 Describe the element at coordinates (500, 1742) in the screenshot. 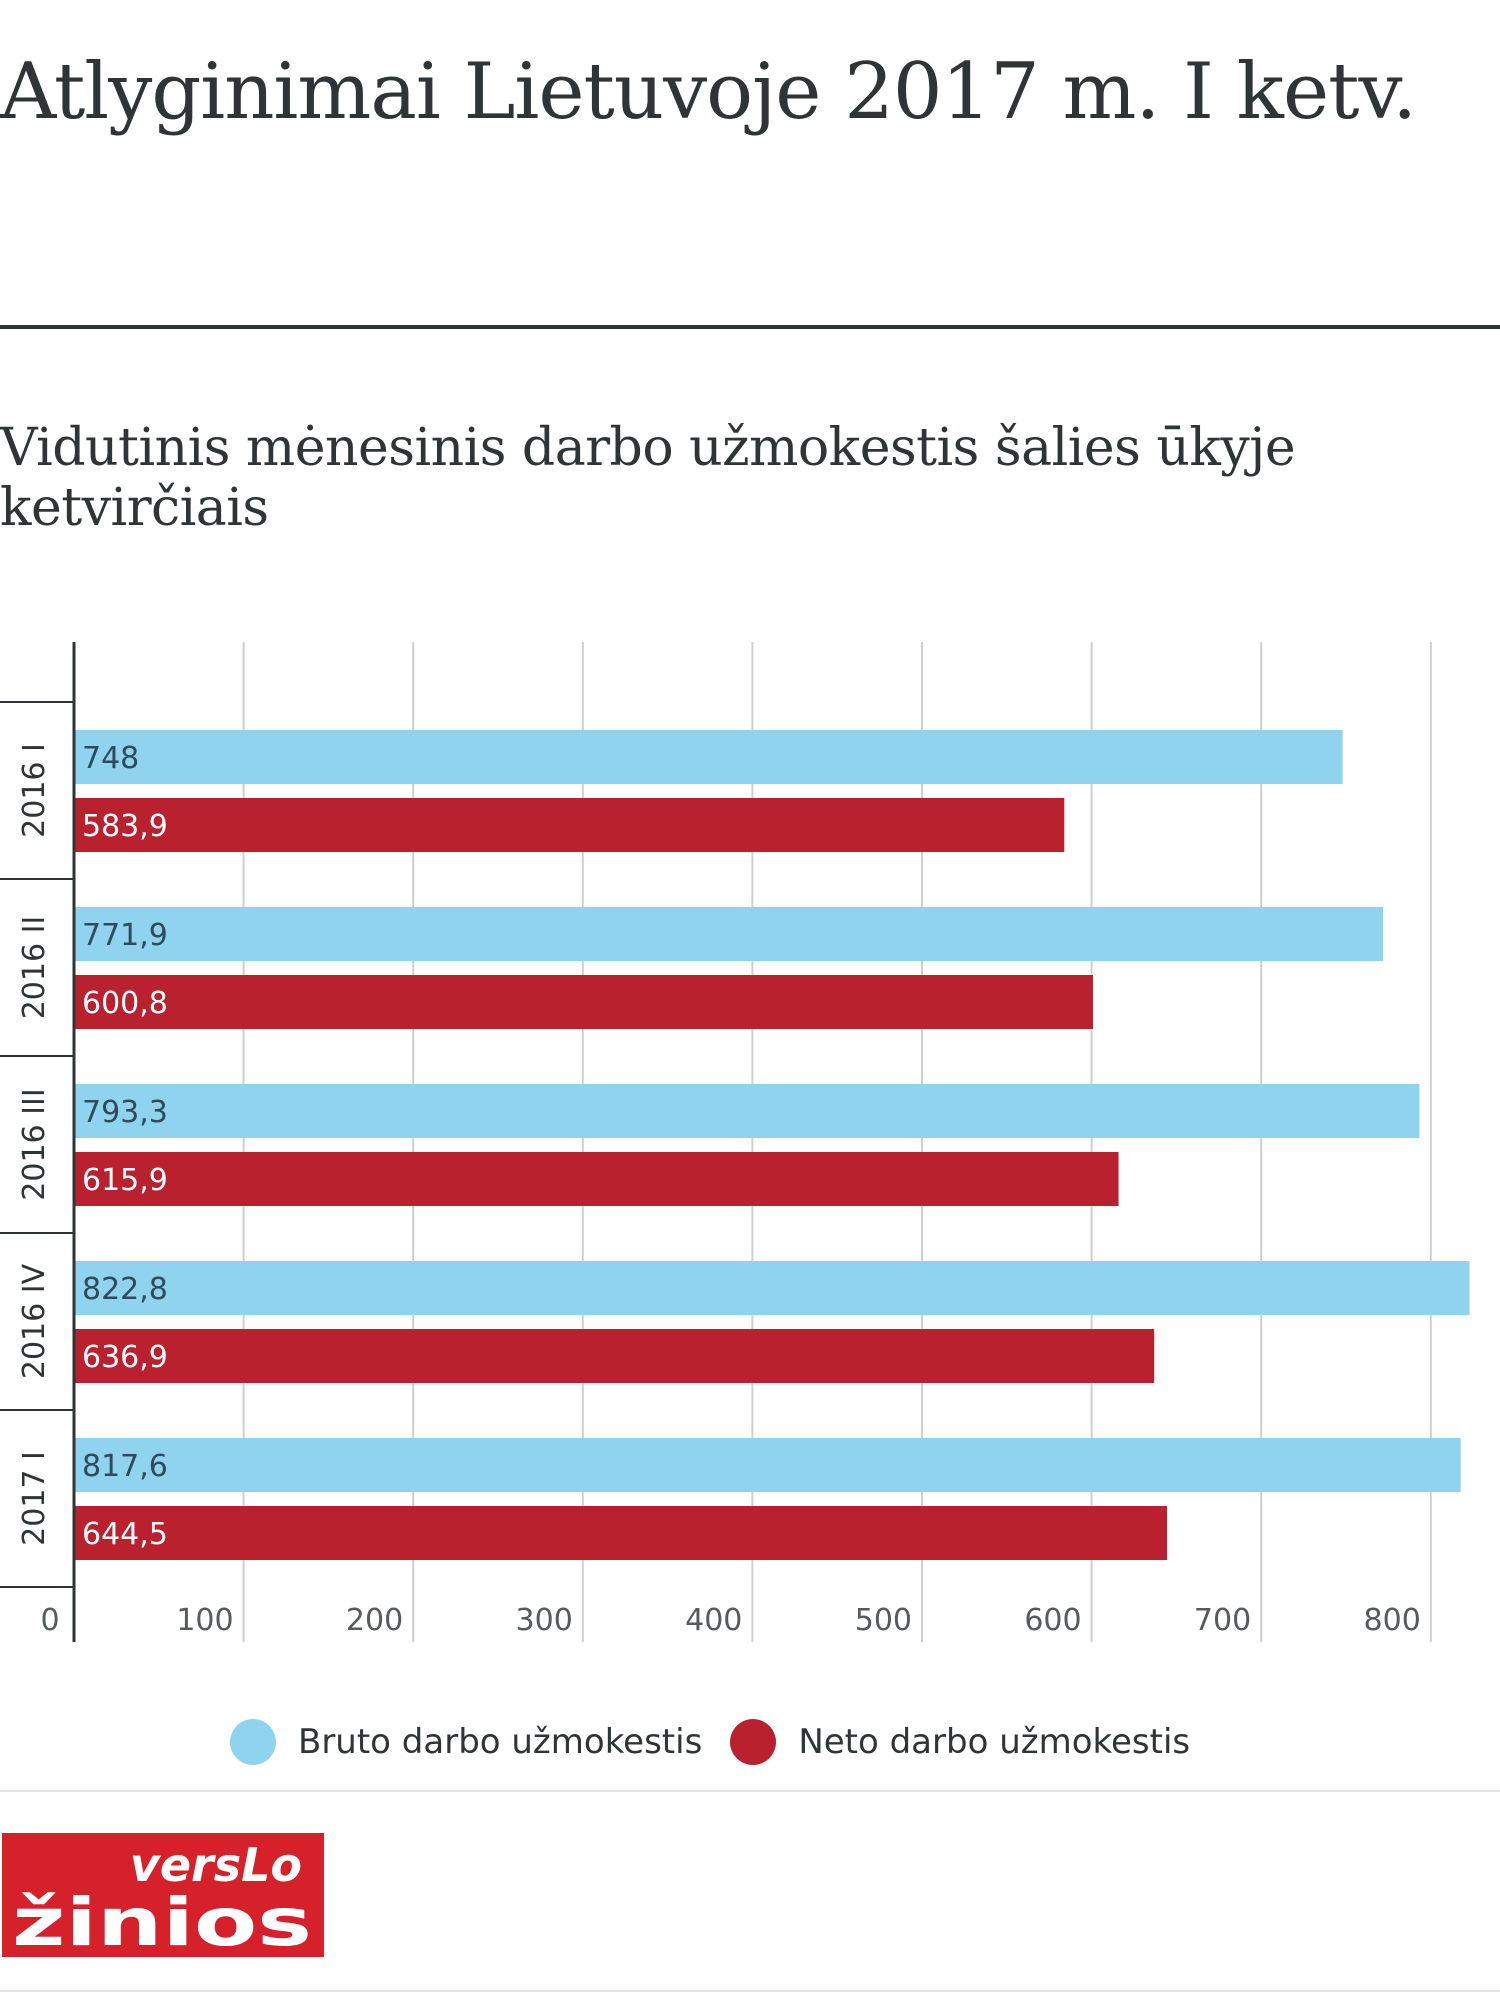

I see `legend-bruto-label: Bruto darbo užmokestis` at that location.